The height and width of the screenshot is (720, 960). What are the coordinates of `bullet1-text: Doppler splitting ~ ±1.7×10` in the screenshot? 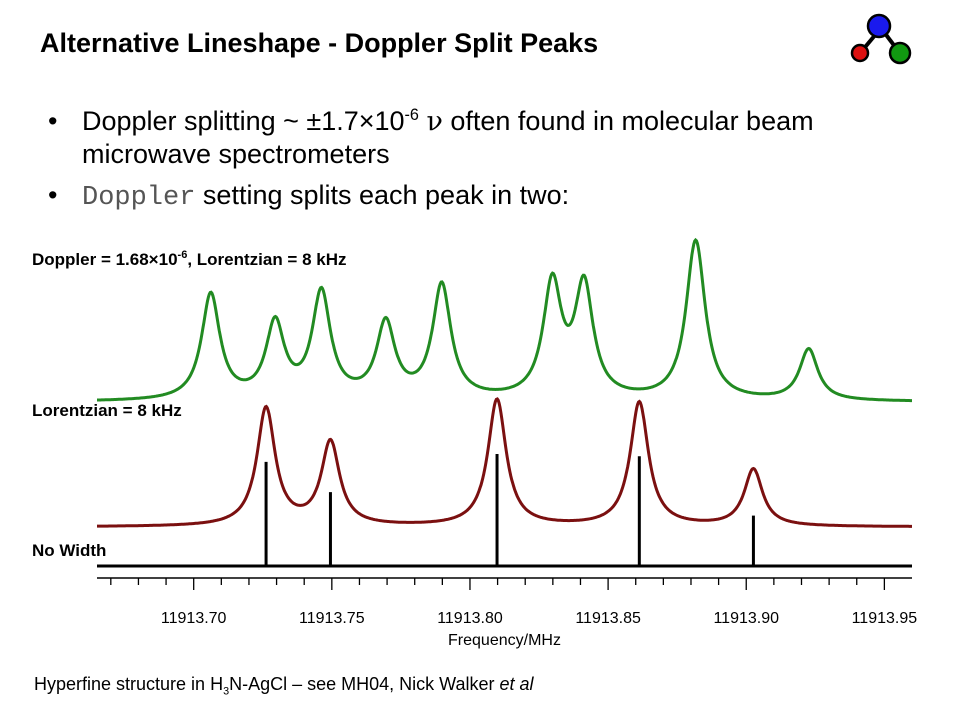 It's located at (243, 121).